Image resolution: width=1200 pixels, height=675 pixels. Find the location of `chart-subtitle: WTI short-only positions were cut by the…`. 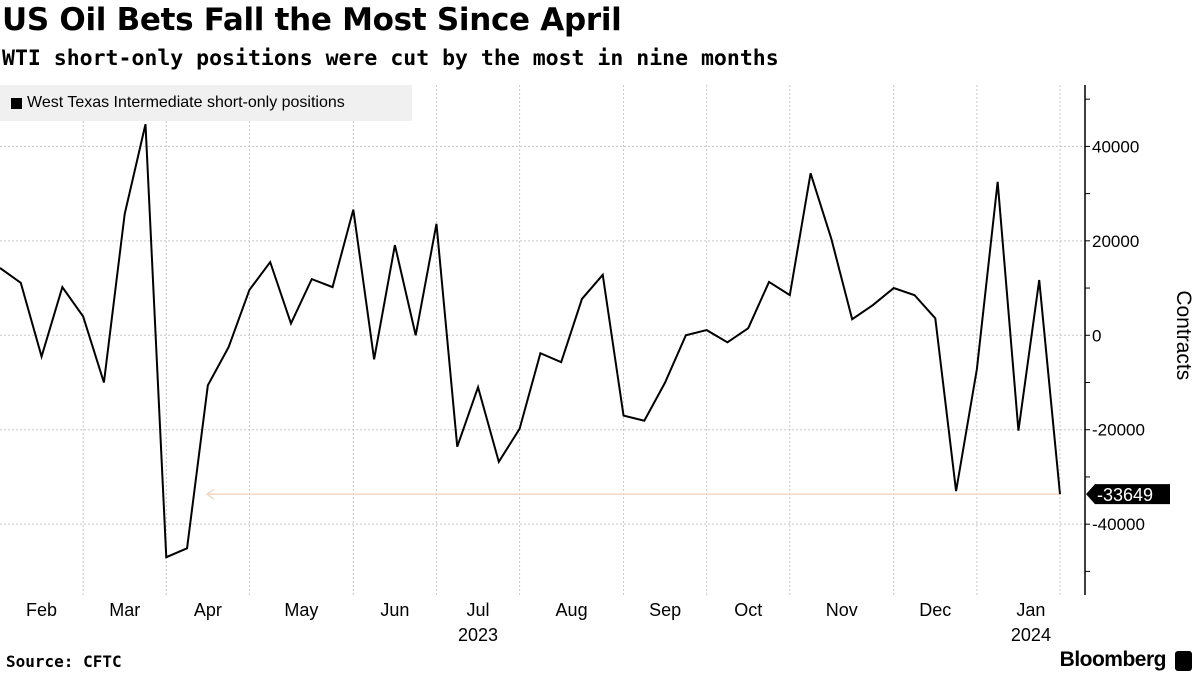

chart-subtitle: WTI short-only positions were cut by the… is located at coordinates (390, 58).